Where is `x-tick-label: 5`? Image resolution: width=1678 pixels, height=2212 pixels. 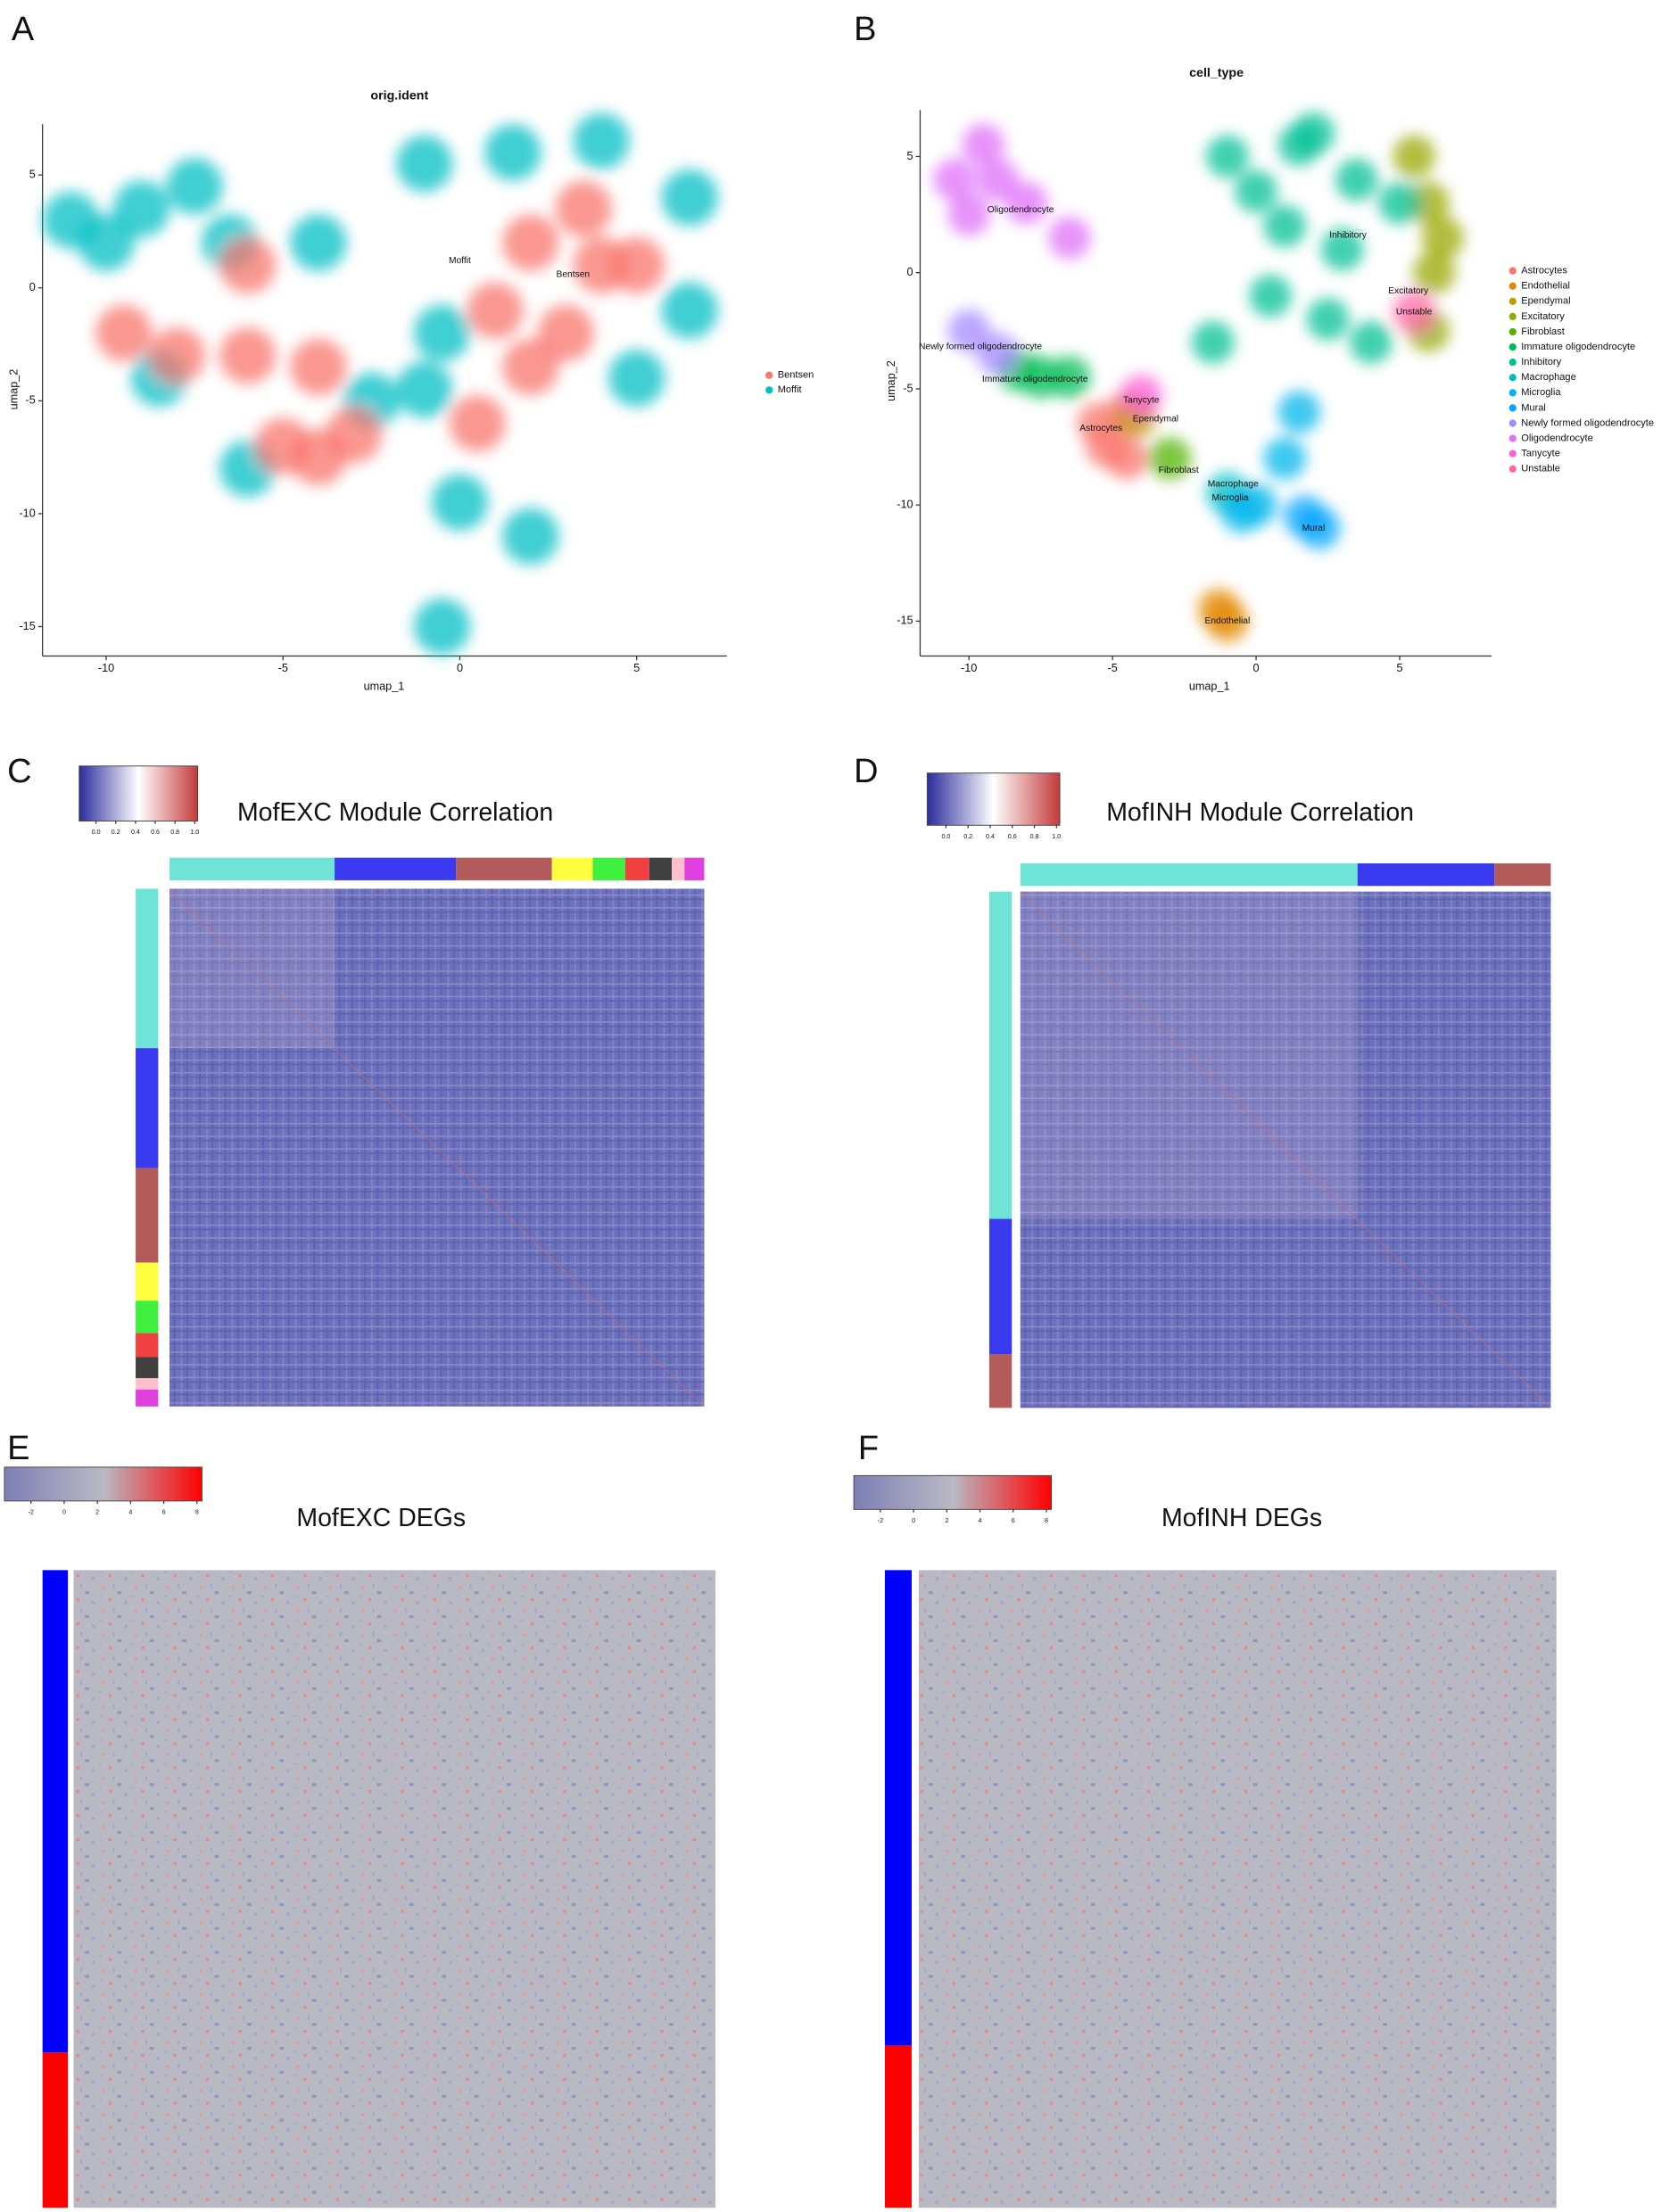 x-tick-label: 5 is located at coordinates (1399, 668).